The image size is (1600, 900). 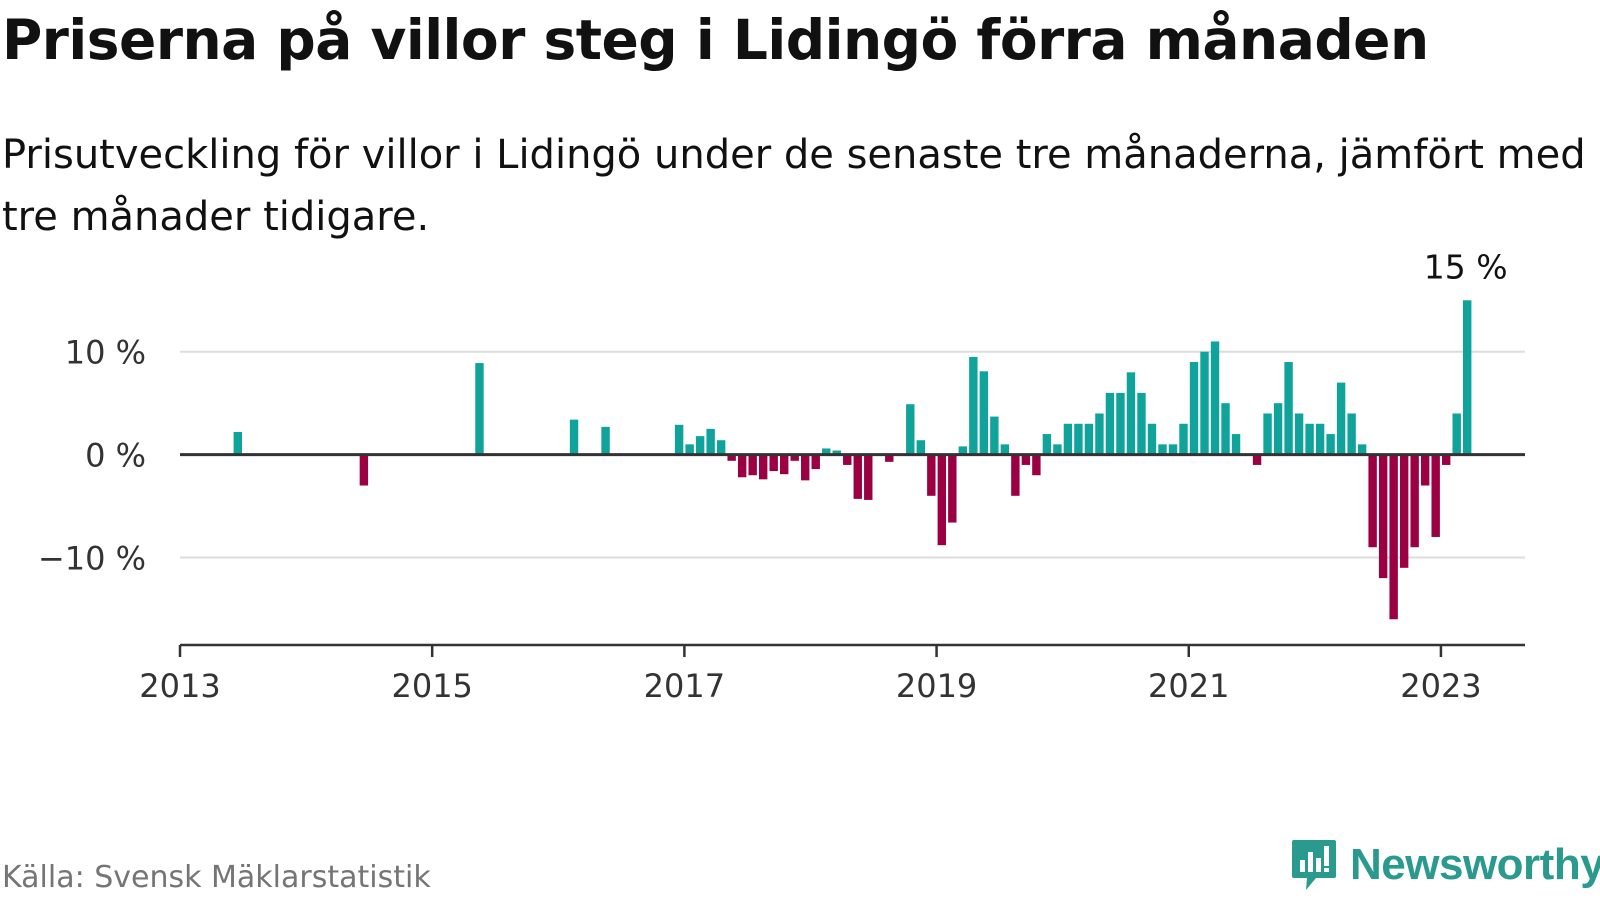 What do you see at coordinates (1466, 268) in the screenshot?
I see `data-label: 15 %` at bounding box center [1466, 268].